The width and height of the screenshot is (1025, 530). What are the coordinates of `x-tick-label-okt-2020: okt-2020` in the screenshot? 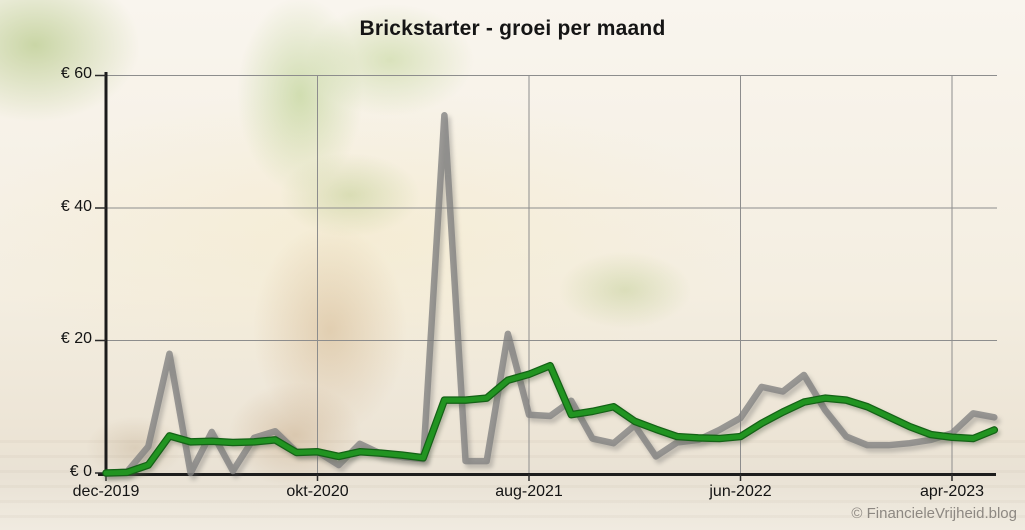 It's located at (317, 491).